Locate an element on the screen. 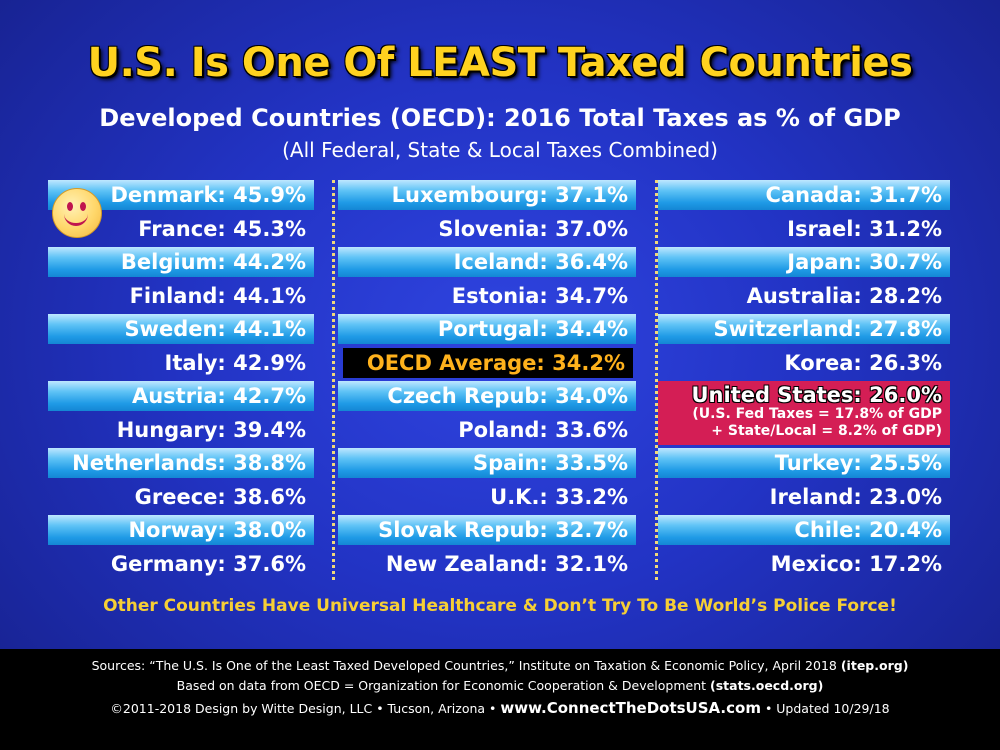 This screenshot has height=750, width=1000. country-row: Ireland: 23.0% is located at coordinates (855, 496).